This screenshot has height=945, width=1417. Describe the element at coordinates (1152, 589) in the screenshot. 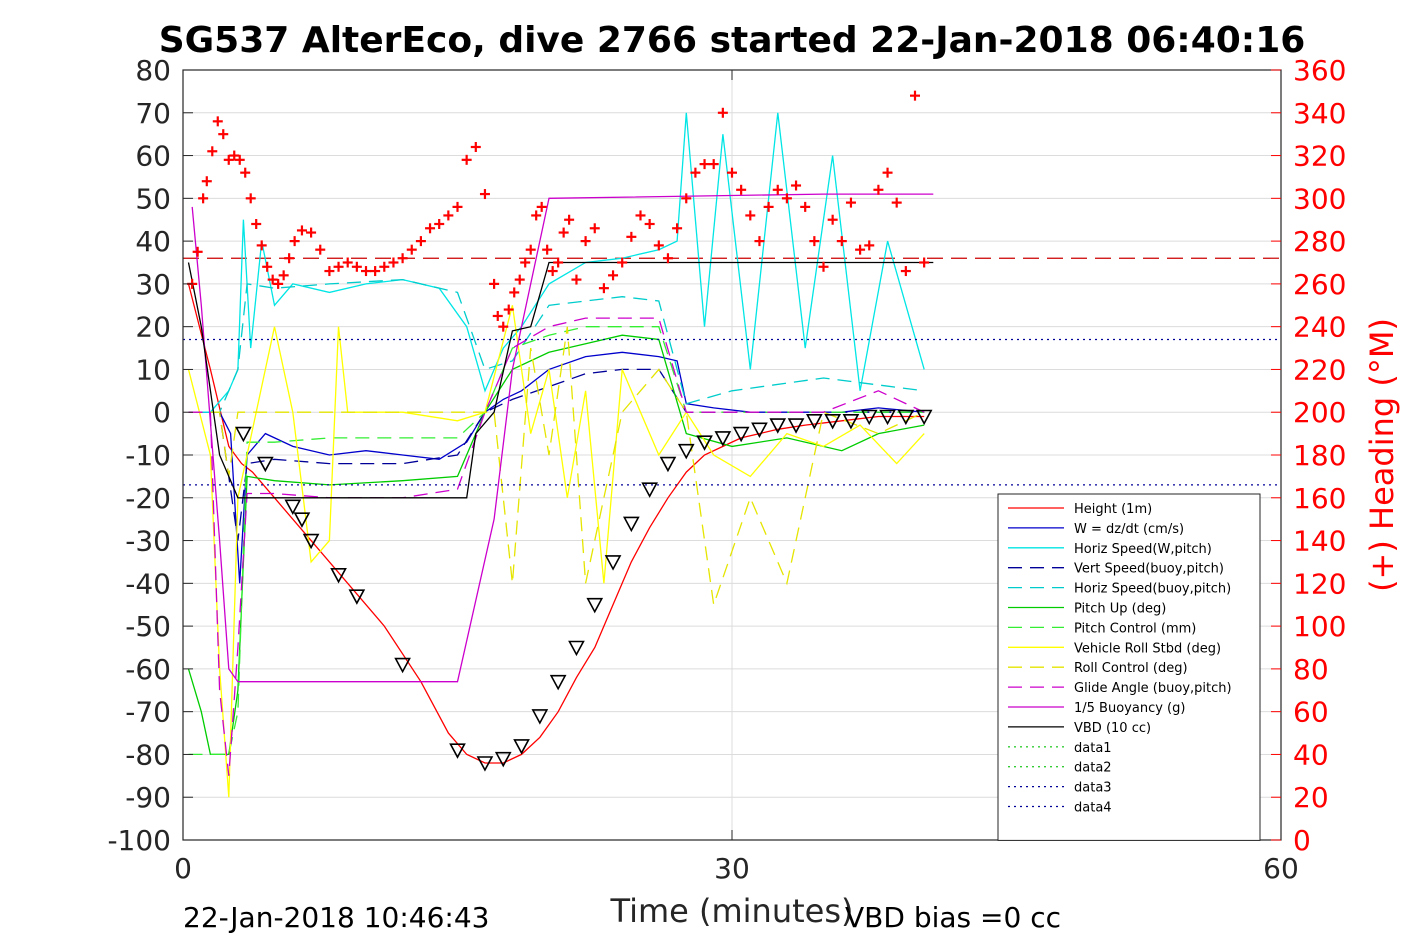

I see `legend-label-4: Horiz Speed(buoy,pitch)` at that location.